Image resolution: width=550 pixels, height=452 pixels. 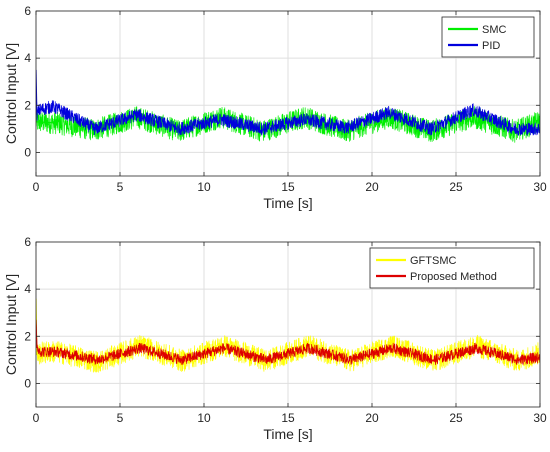 I want to click on legend: GFTSMC Proposed Method, so click(x=452, y=268).